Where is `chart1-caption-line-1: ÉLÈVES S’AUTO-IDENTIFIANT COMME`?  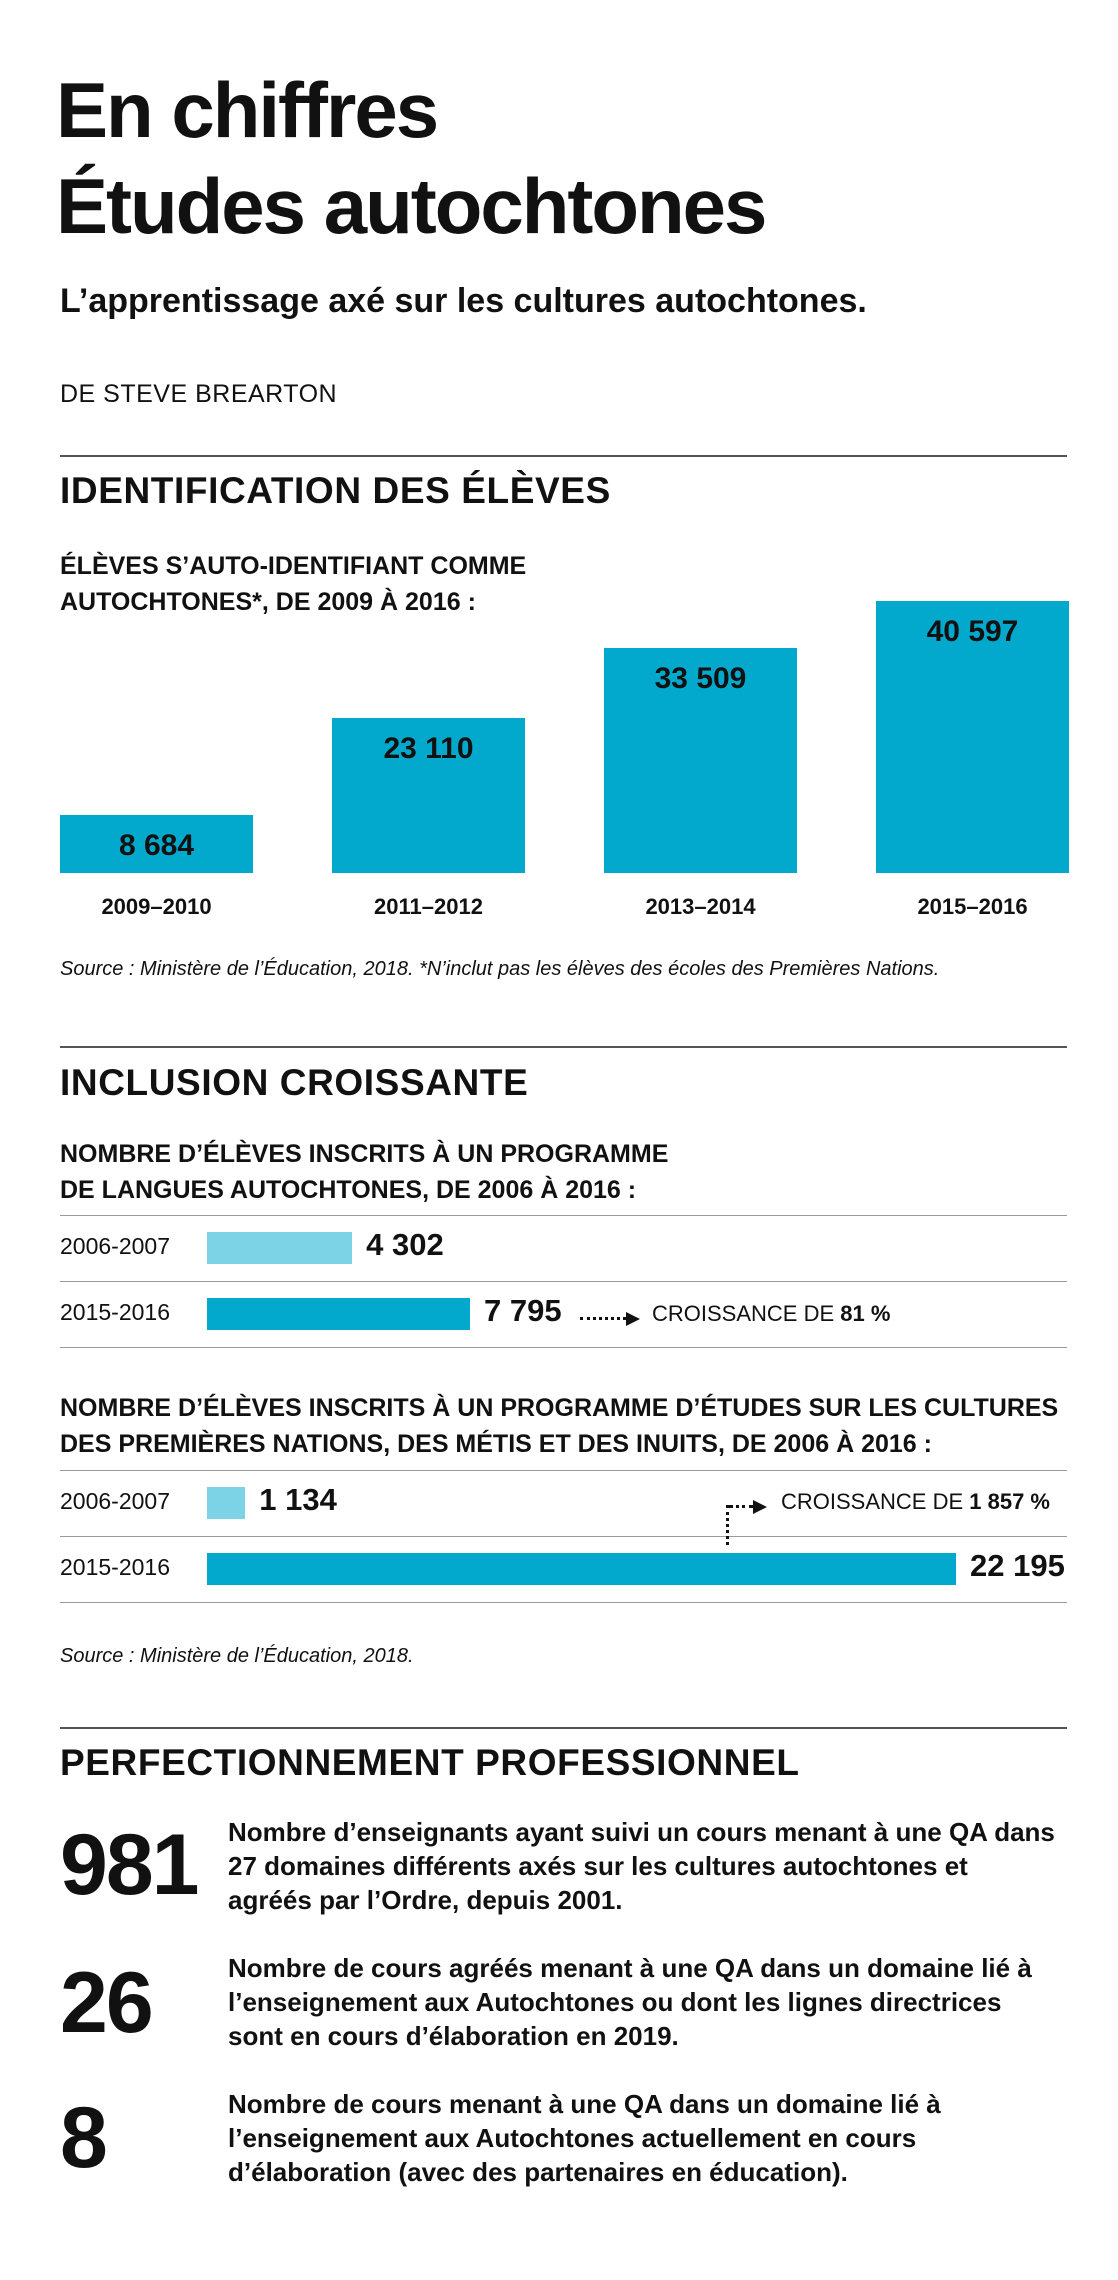 chart1-caption-line-1: ÉLÈVES S’AUTO-IDENTIFIANT COMME is located at coordinates (293, 566).